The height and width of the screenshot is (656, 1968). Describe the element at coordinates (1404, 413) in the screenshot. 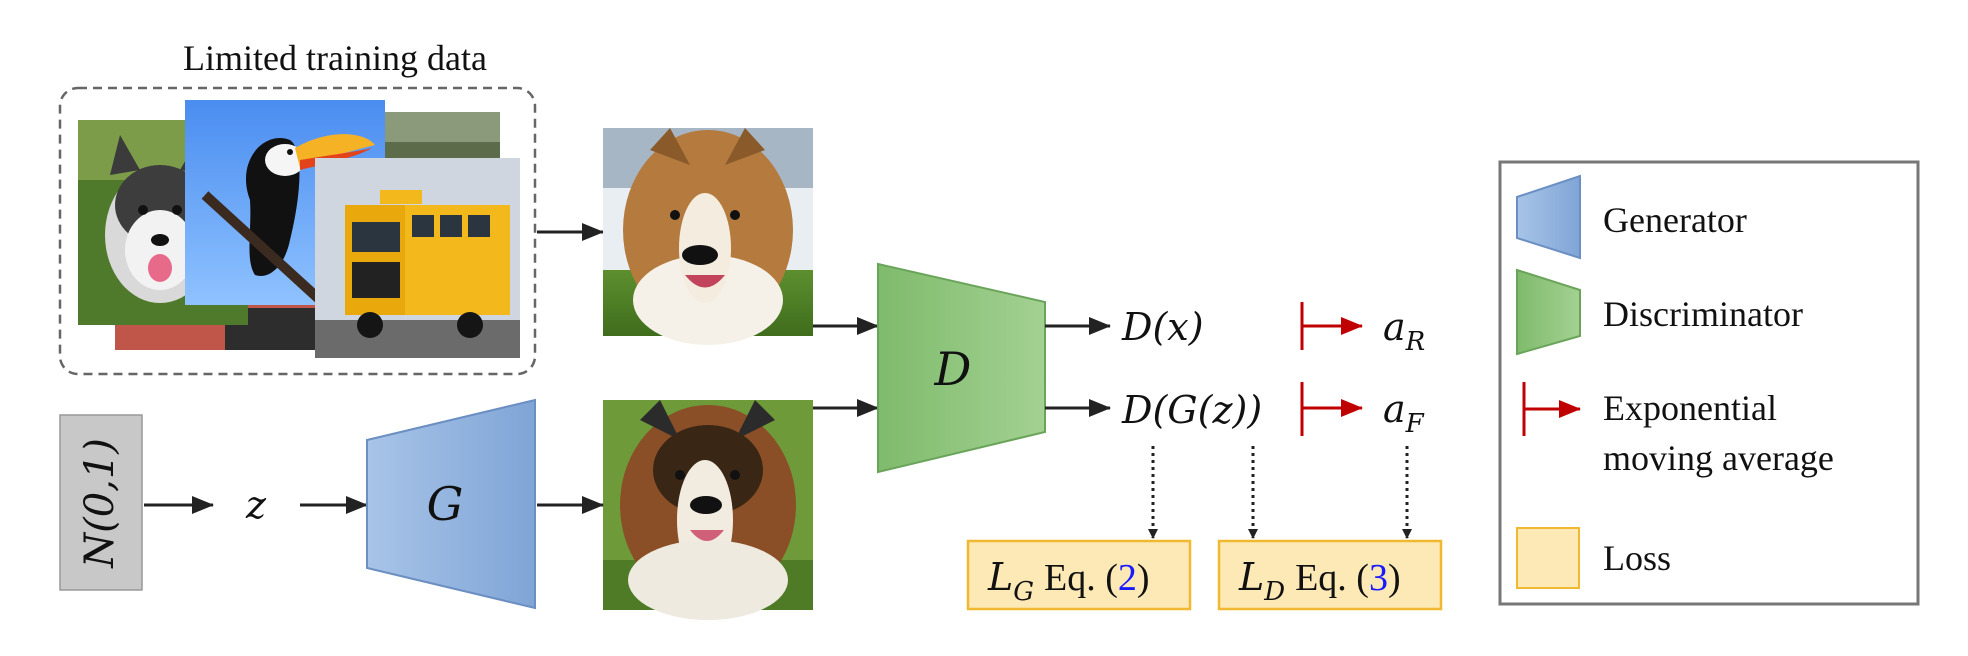

I see `ema-fake-label: aF` at that location.